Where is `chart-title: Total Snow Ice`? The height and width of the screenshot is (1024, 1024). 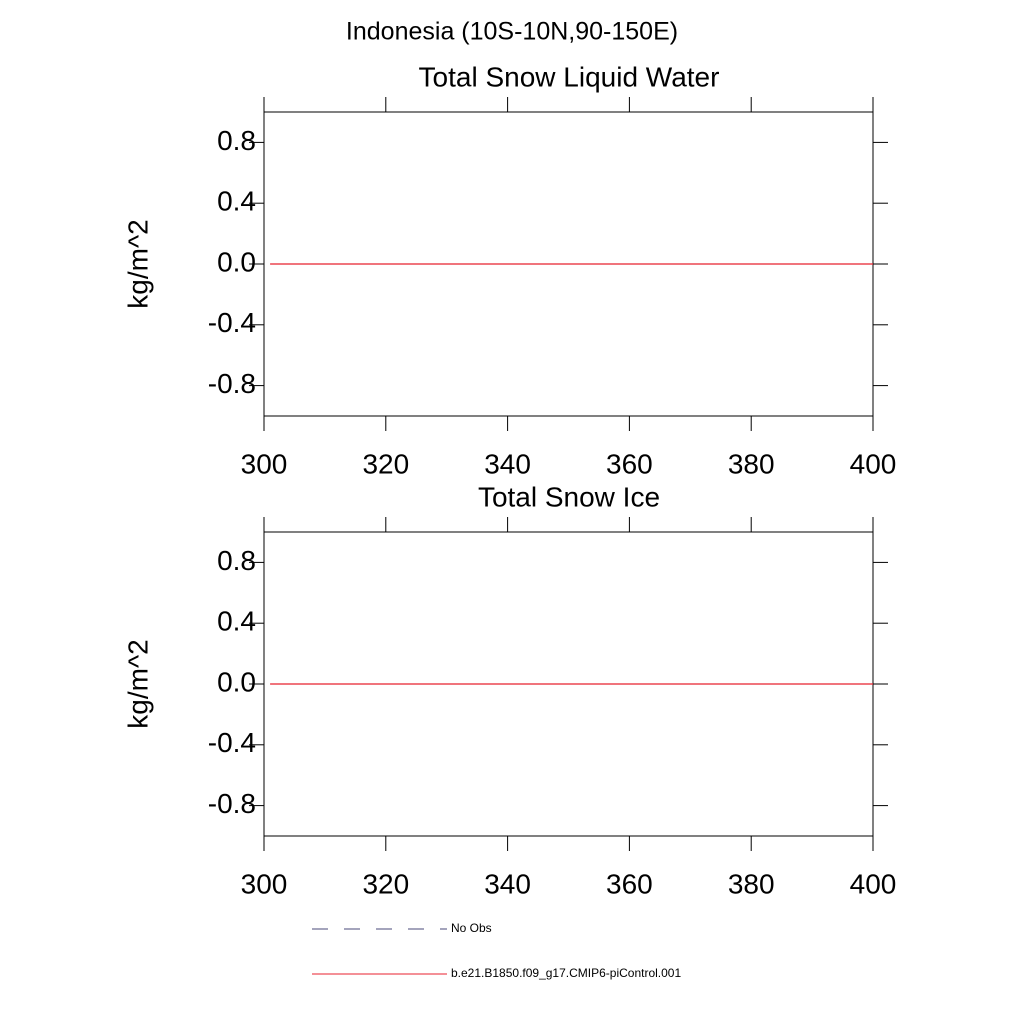
chart-title: Total Snow Ice is located at coordinates (569, 496).